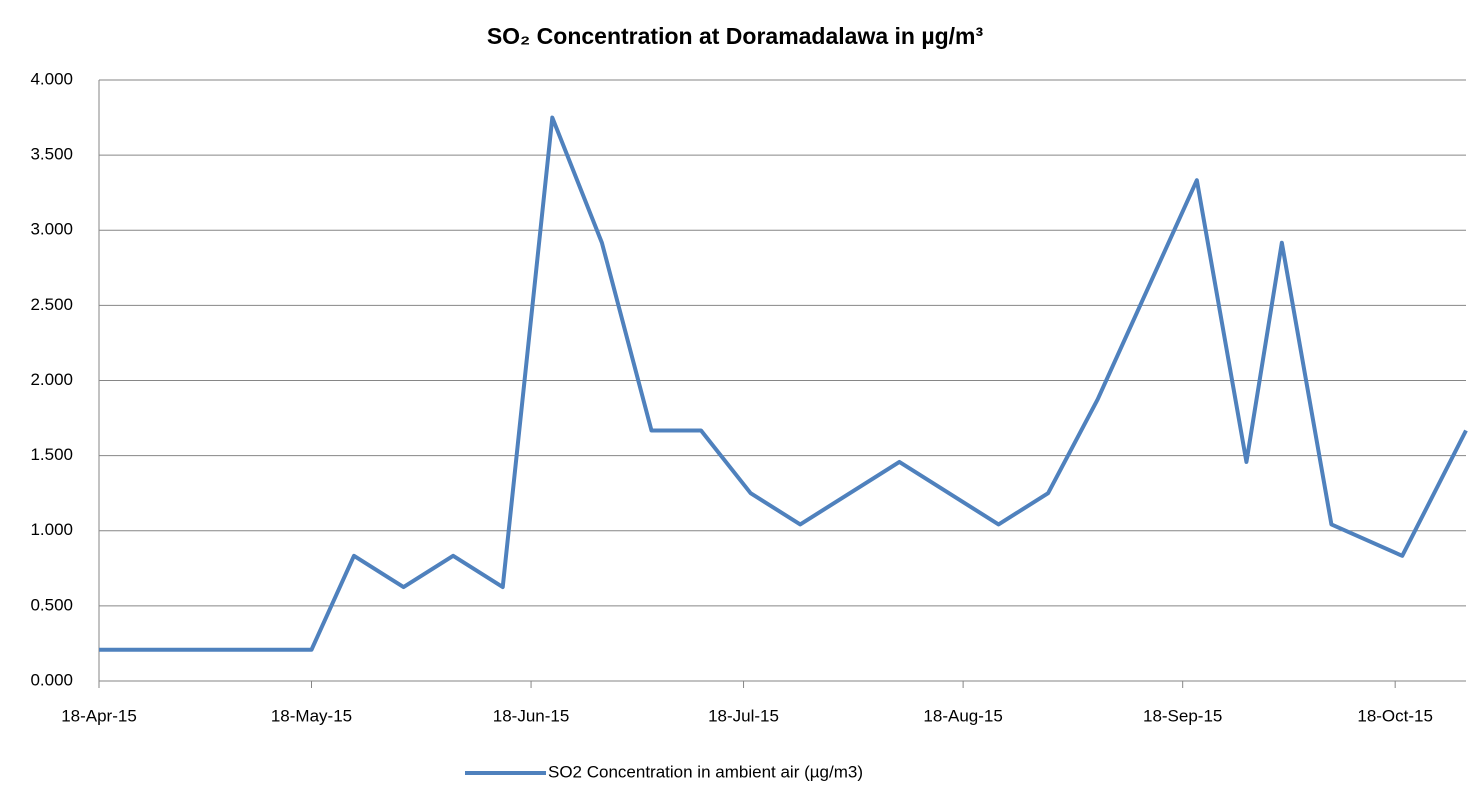  I want to click on y-tick-label: 2.500, so click(51, 304).